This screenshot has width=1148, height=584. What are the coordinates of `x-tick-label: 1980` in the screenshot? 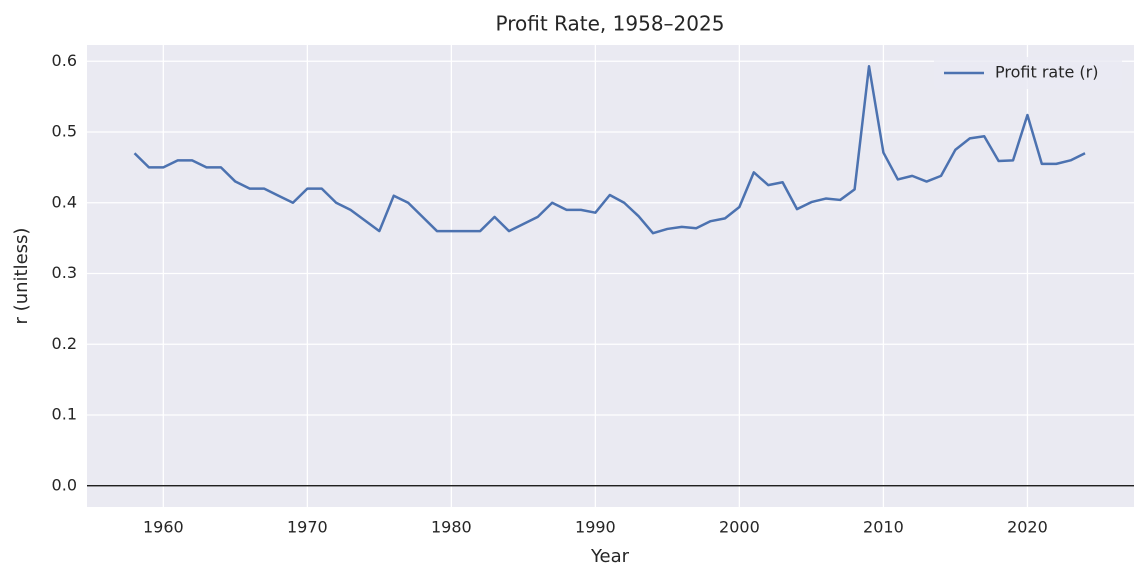 It's located at (451, 527).